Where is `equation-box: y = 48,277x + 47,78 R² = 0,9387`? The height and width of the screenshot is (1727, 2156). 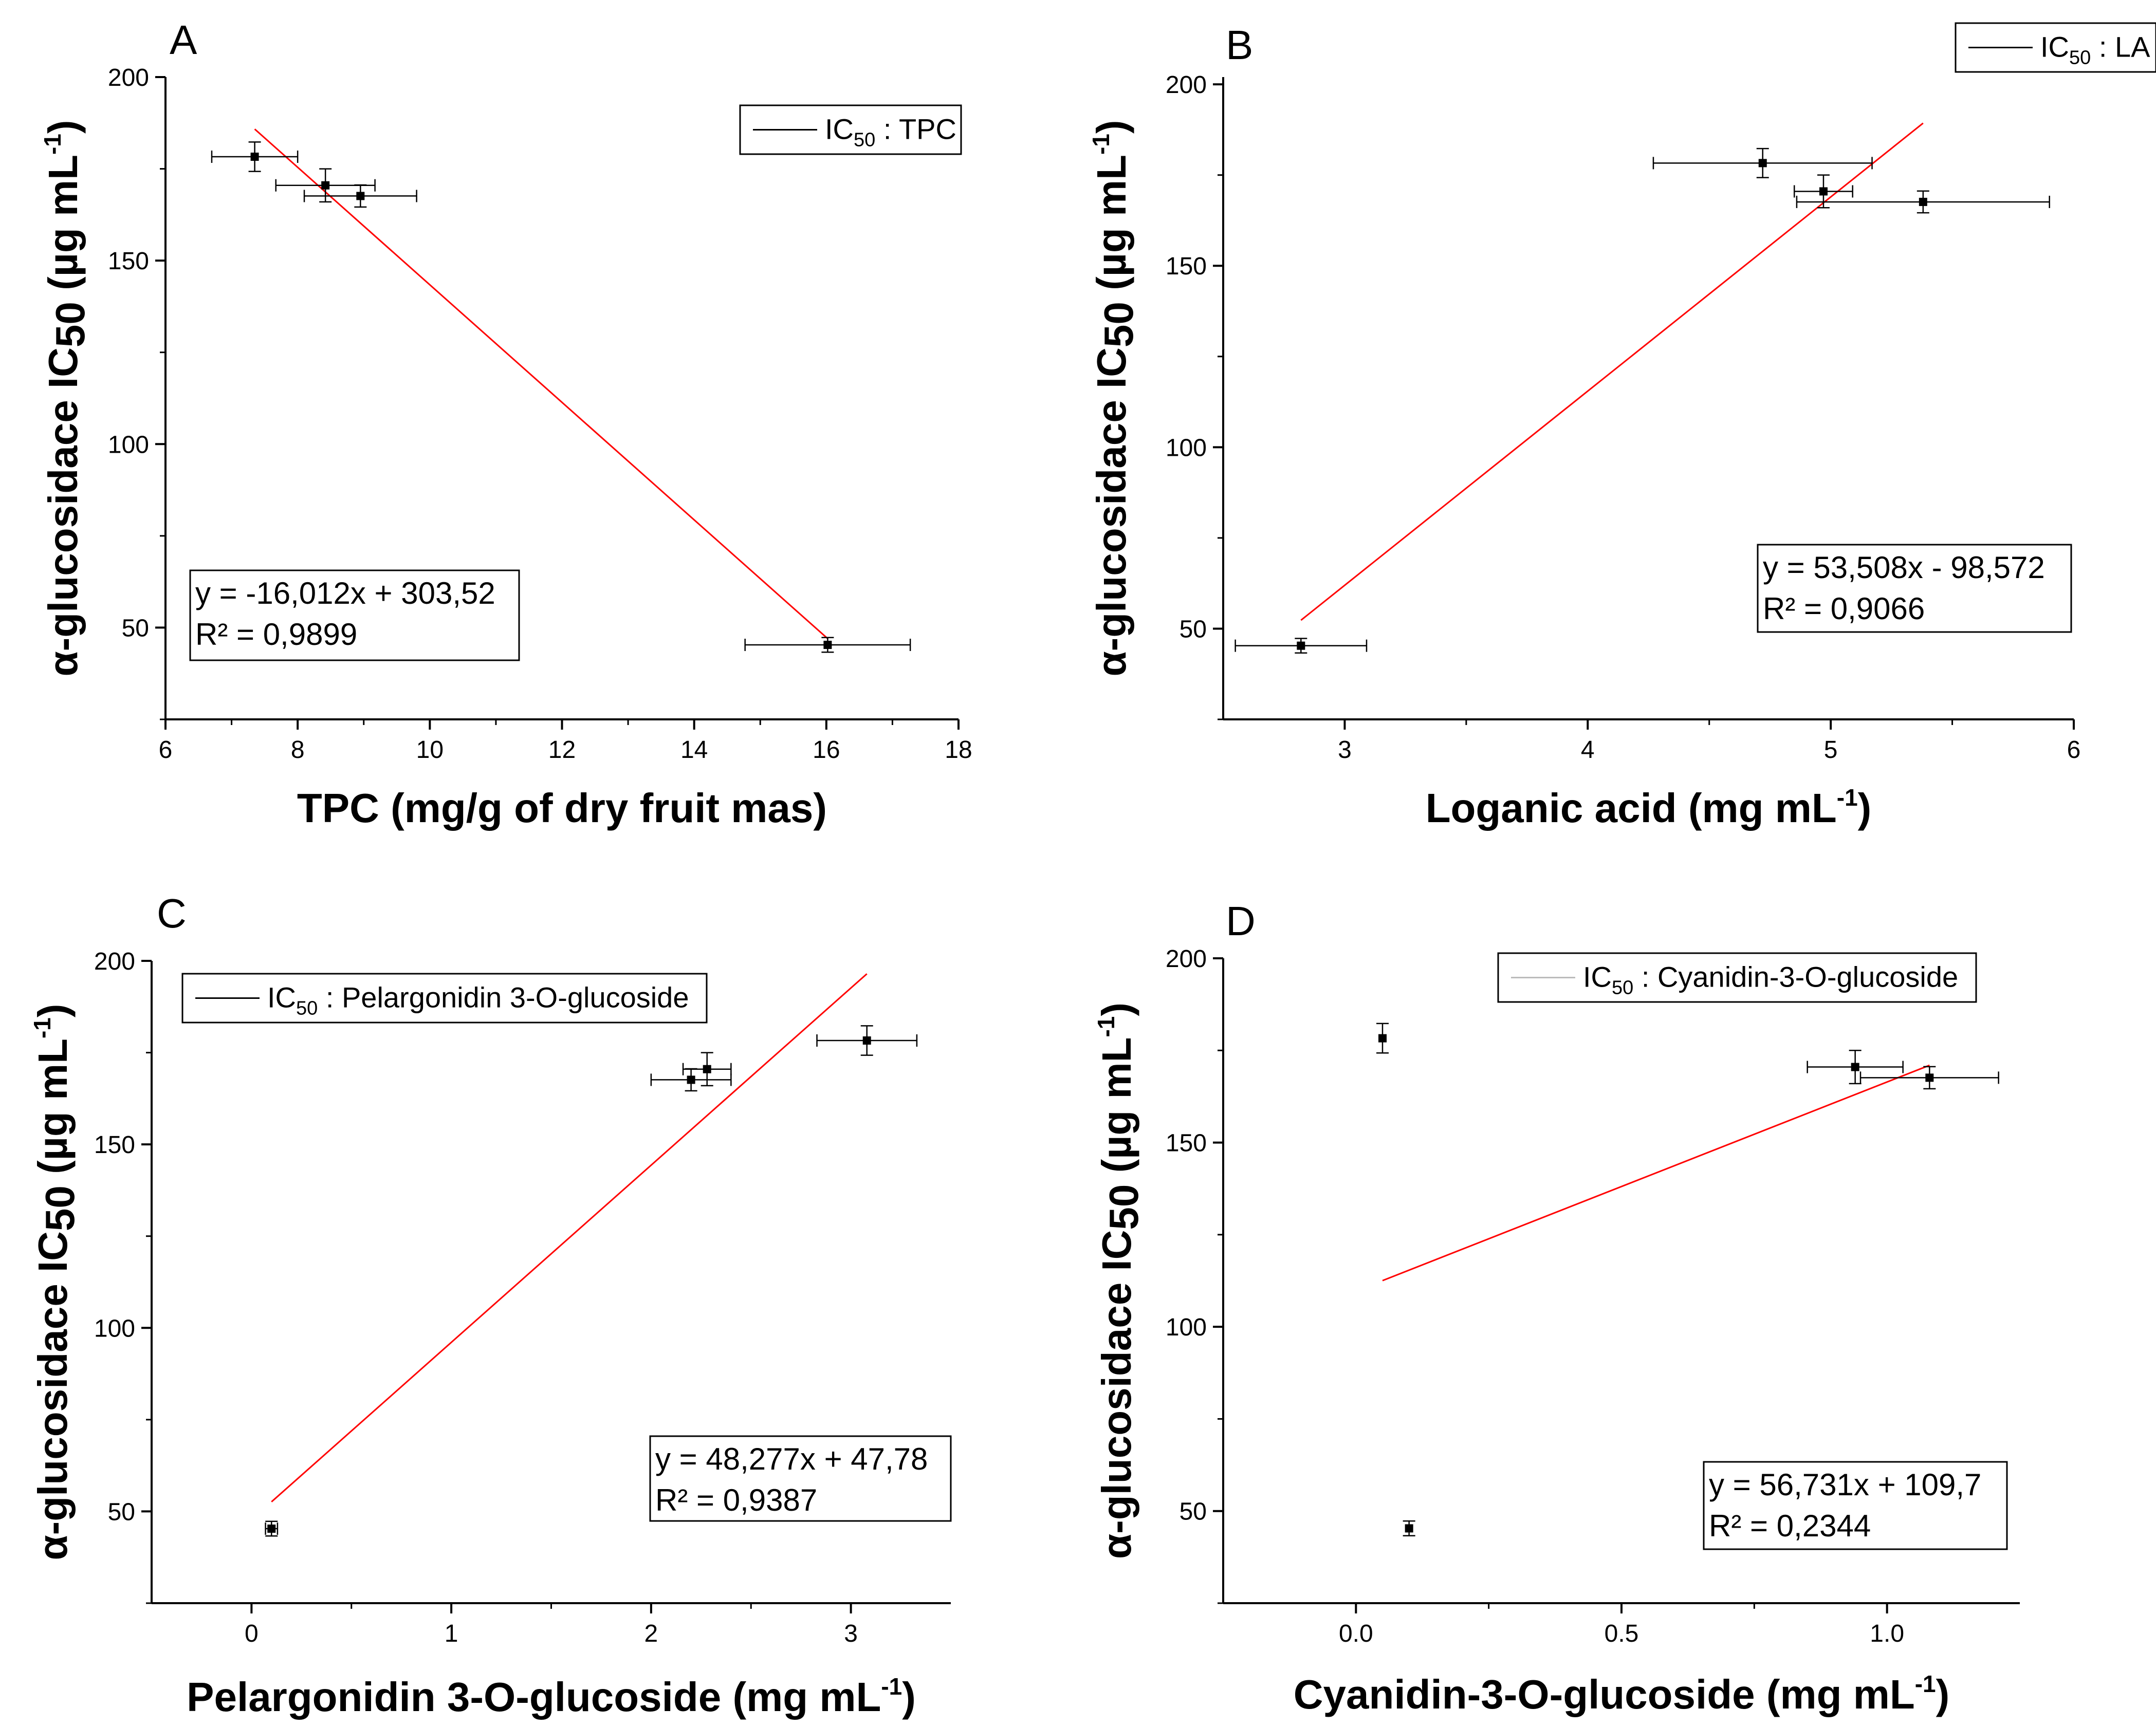
equation-box: y = 48,277x + 47,78 R² = 0,9387 is located at coordinates (801, 1478).